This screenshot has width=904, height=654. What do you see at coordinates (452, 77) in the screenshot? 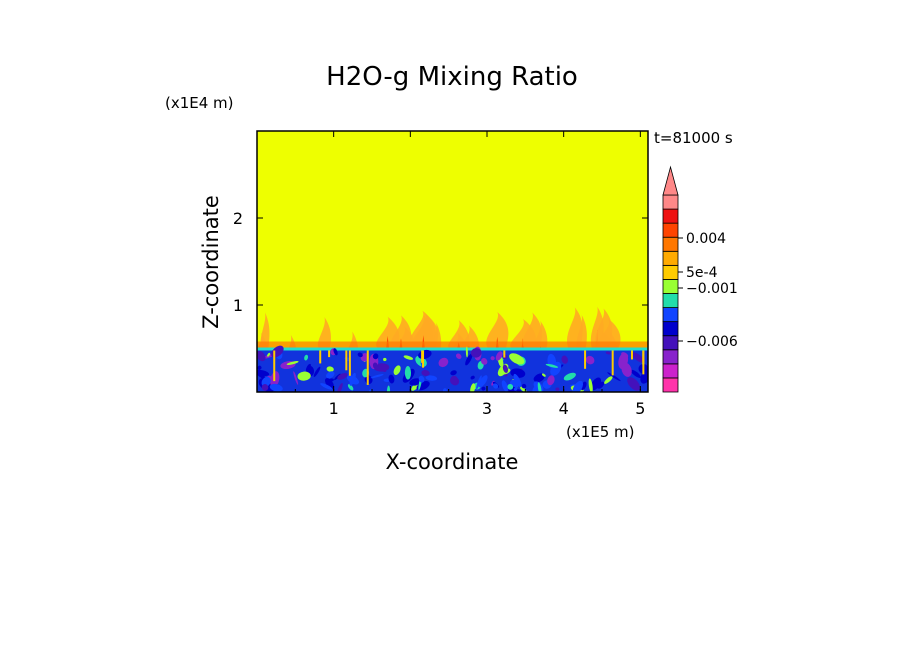
I see `chart-title: H2O-g Mixing Ratio` at bounding box center [452, 77].